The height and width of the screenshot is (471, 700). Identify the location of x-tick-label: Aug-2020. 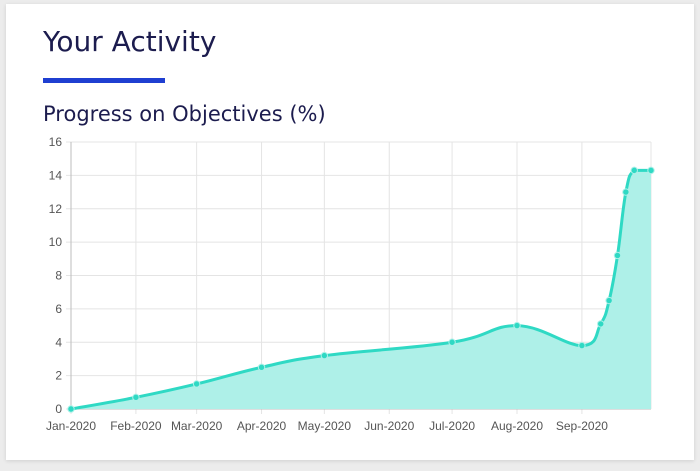
(517, 426).